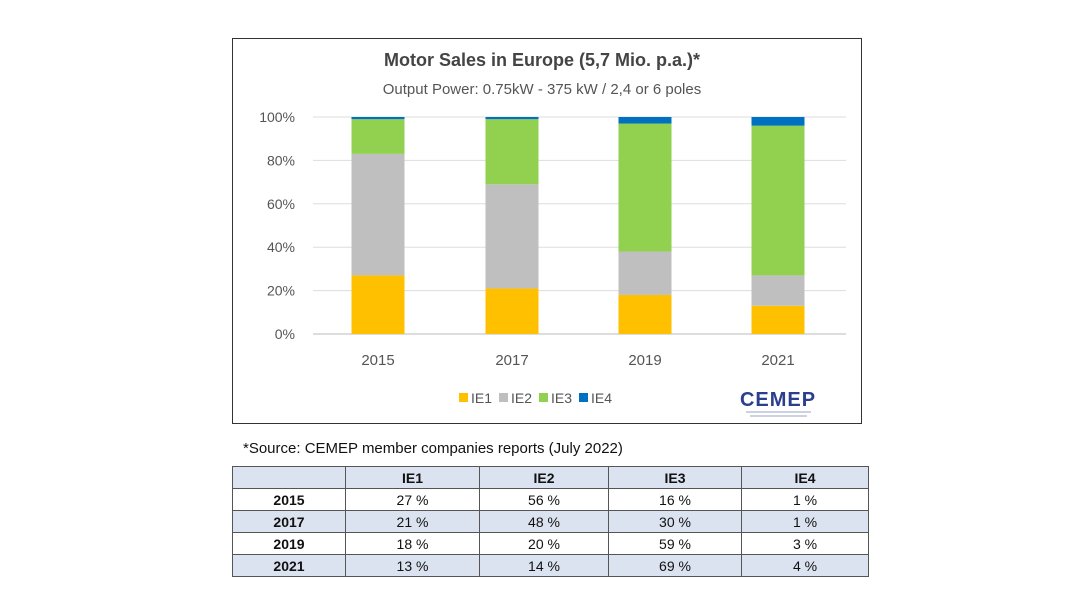  I want to click on table-cell: 59 %, so click(675, 543).